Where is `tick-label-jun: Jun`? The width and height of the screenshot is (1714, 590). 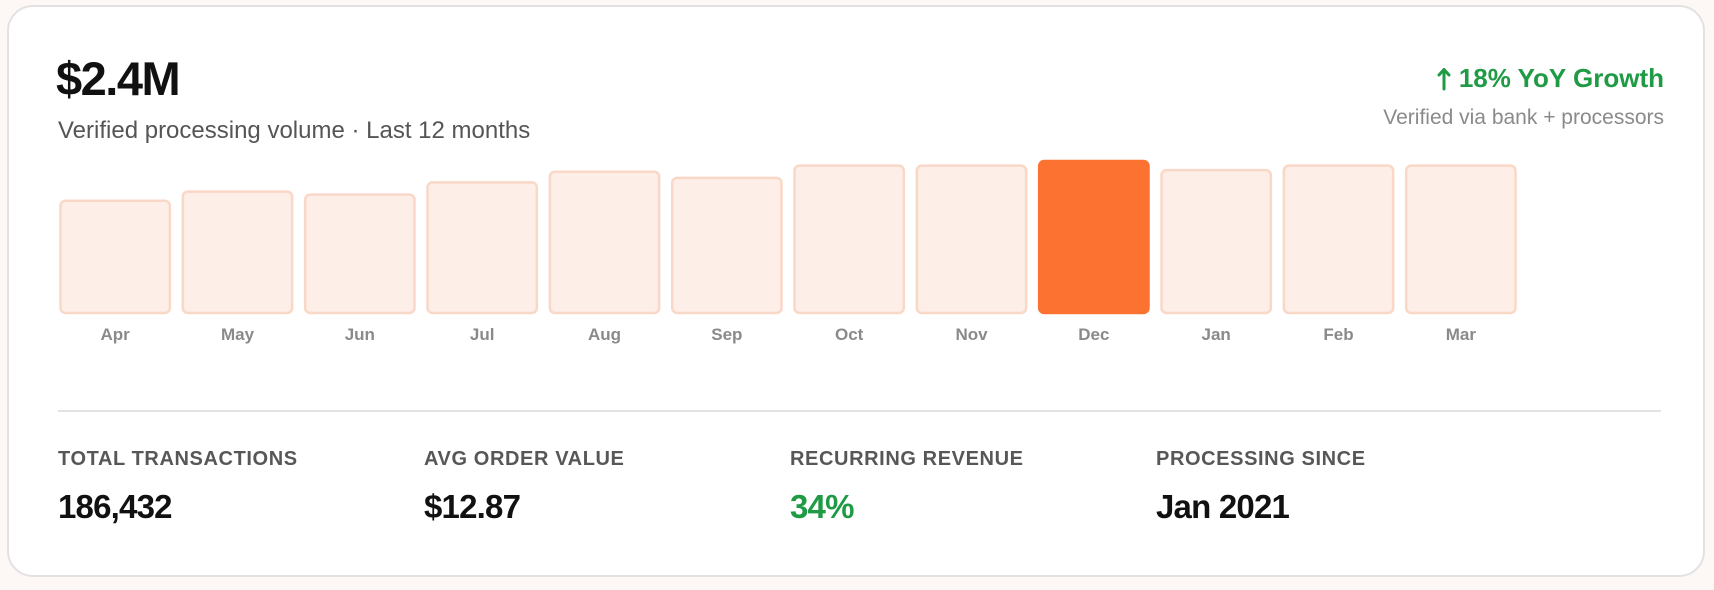 tick-label-jun: Jun is located at coordinates (360, 334).